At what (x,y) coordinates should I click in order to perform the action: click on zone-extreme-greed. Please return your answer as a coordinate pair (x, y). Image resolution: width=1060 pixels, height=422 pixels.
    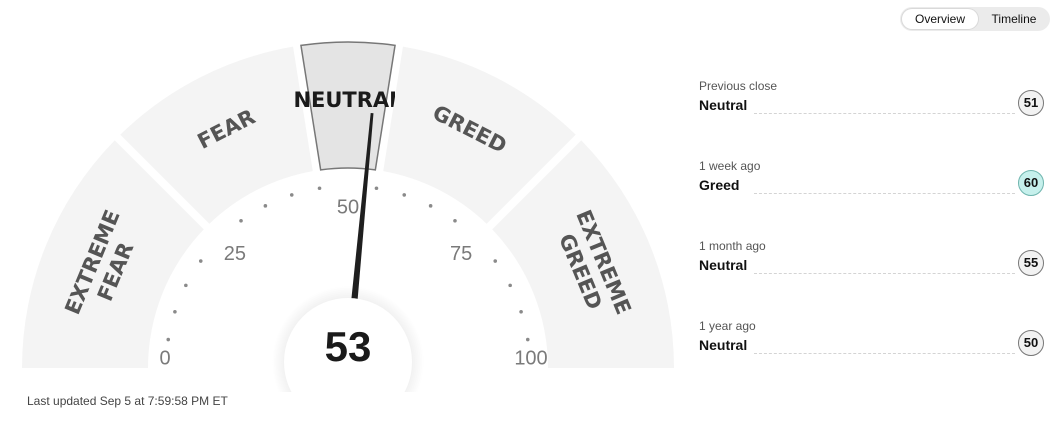
    Looking at the image, I should click on (583, 254).